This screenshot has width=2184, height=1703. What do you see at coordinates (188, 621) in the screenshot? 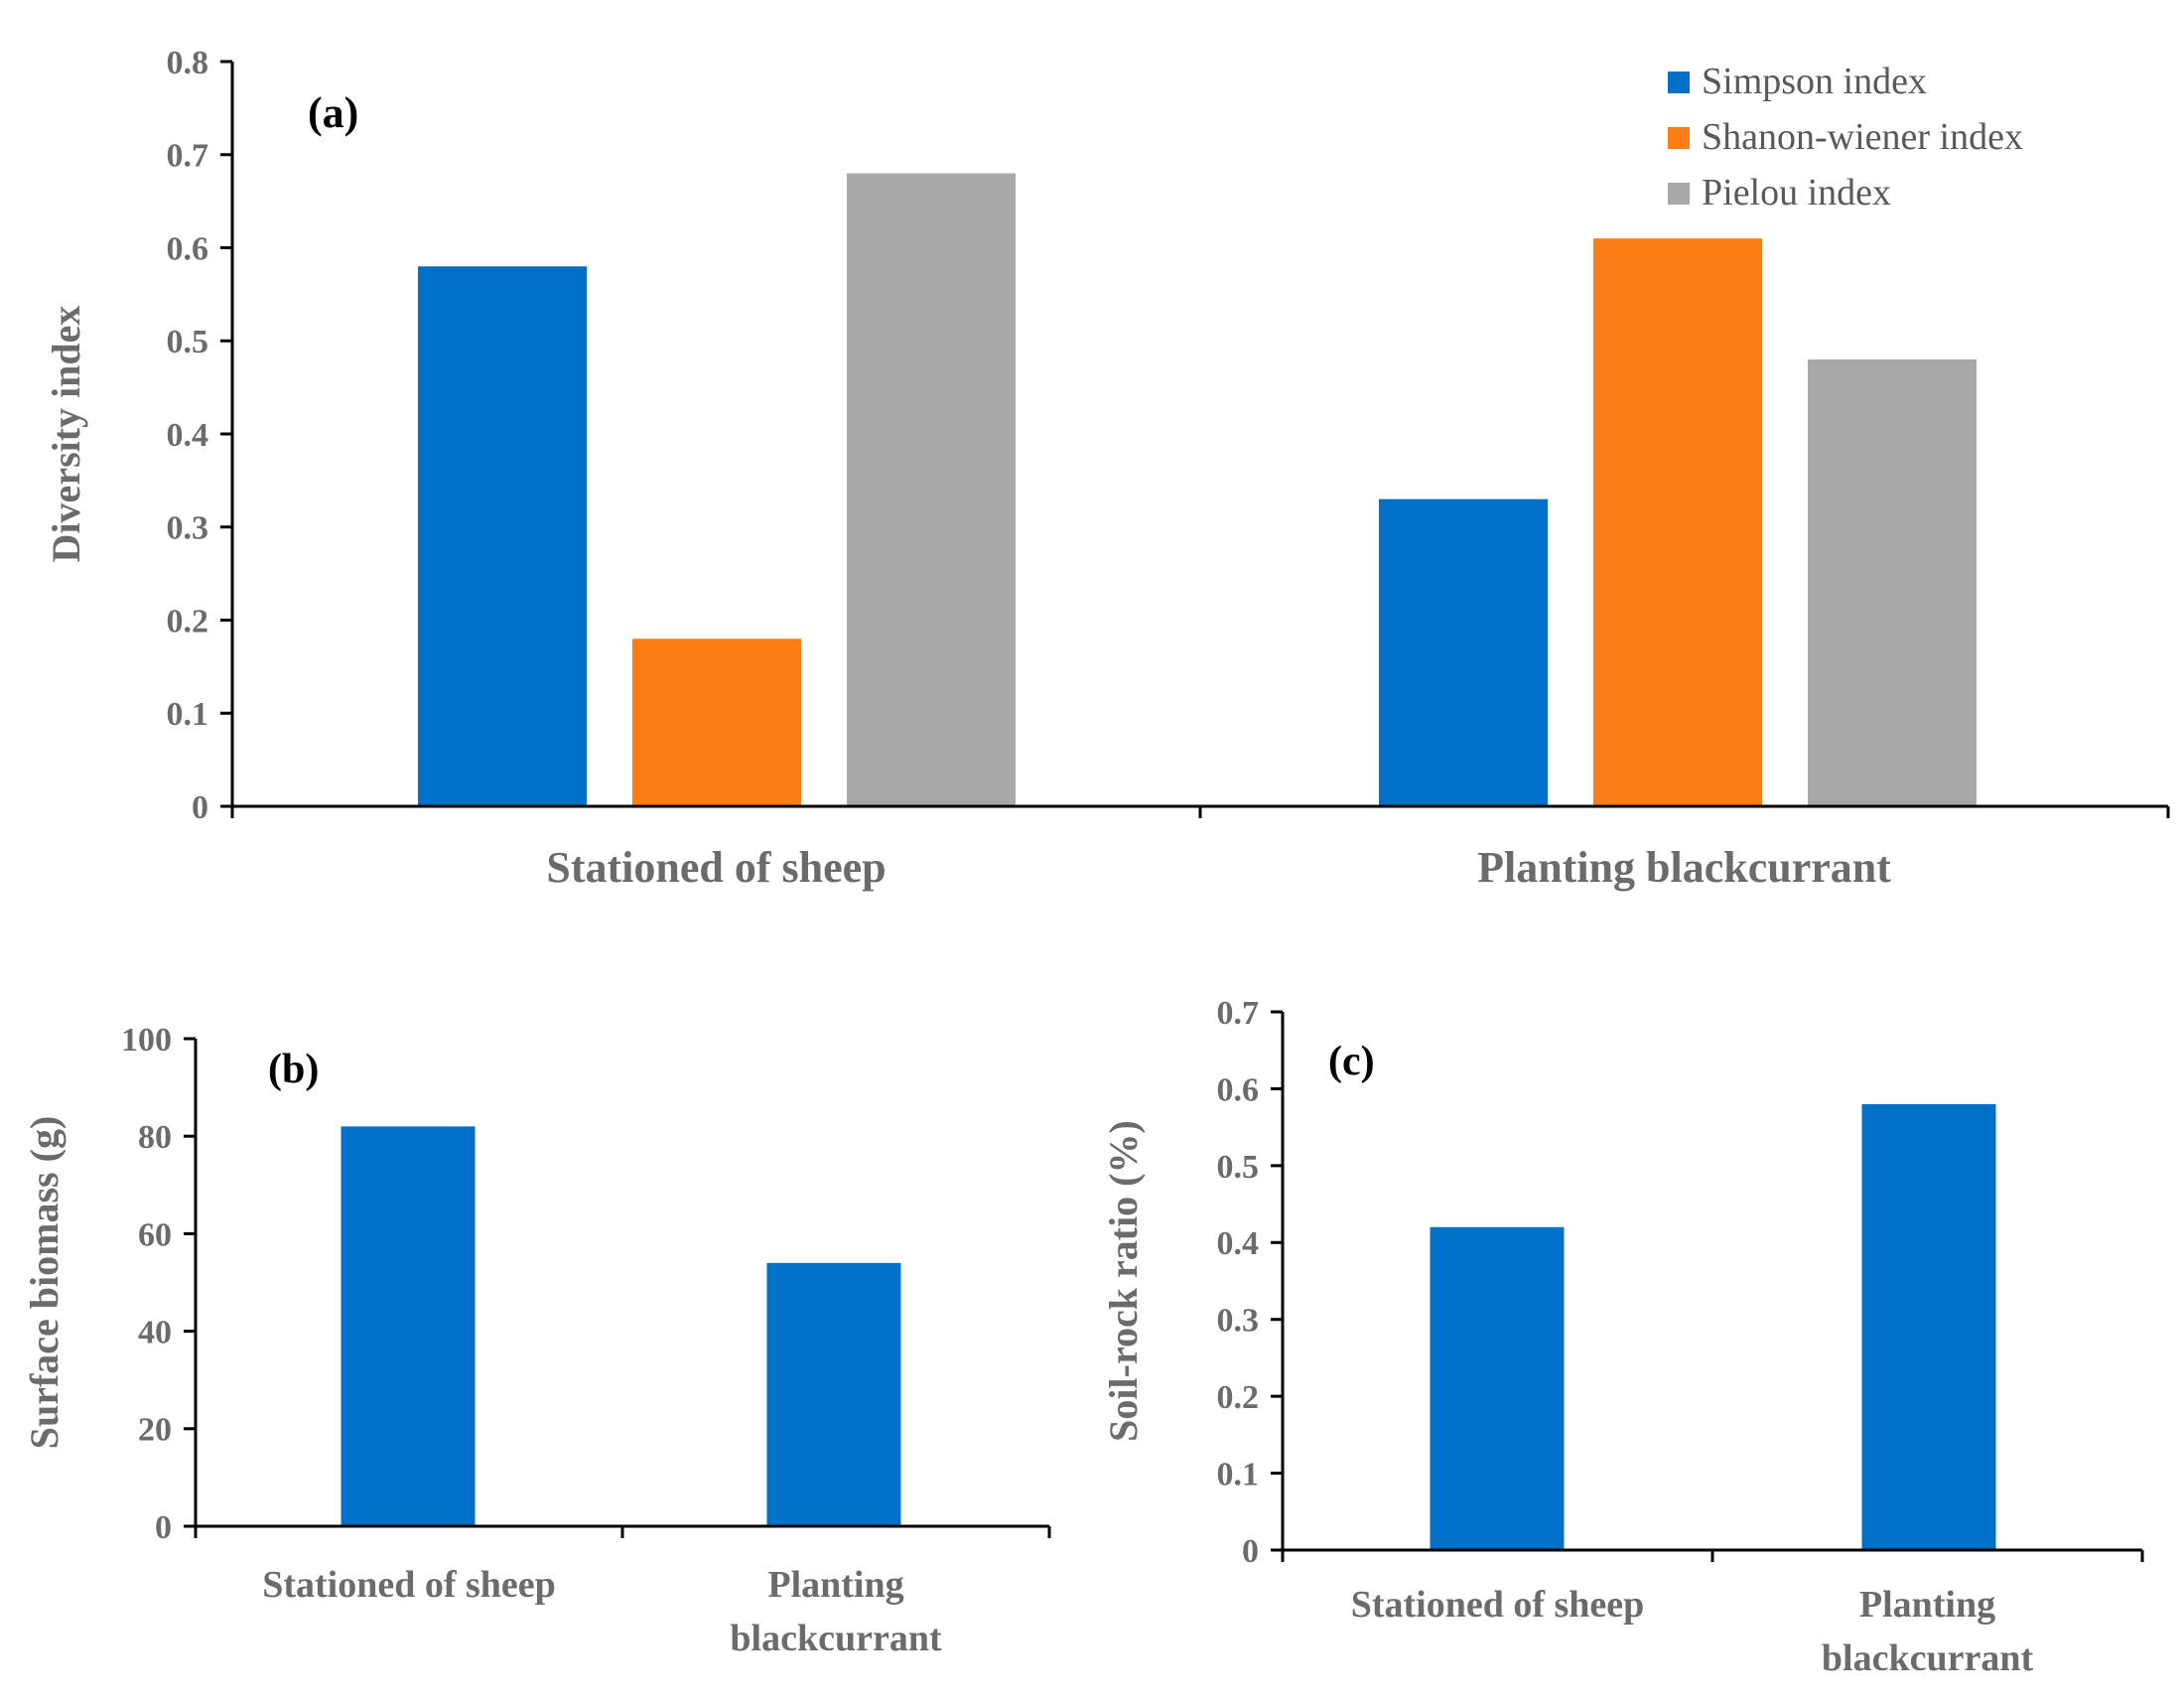
I see `y-tick-label-a-2: 0.2` at bounding box center [188, 621].